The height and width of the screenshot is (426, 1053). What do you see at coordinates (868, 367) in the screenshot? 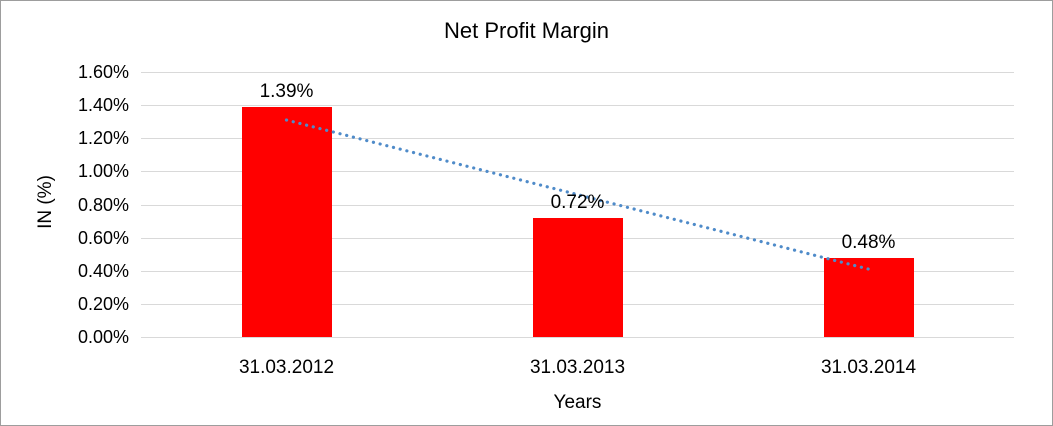
I see `x-axis-category-label: 31.03.2014` at bounding box center [868, 367].